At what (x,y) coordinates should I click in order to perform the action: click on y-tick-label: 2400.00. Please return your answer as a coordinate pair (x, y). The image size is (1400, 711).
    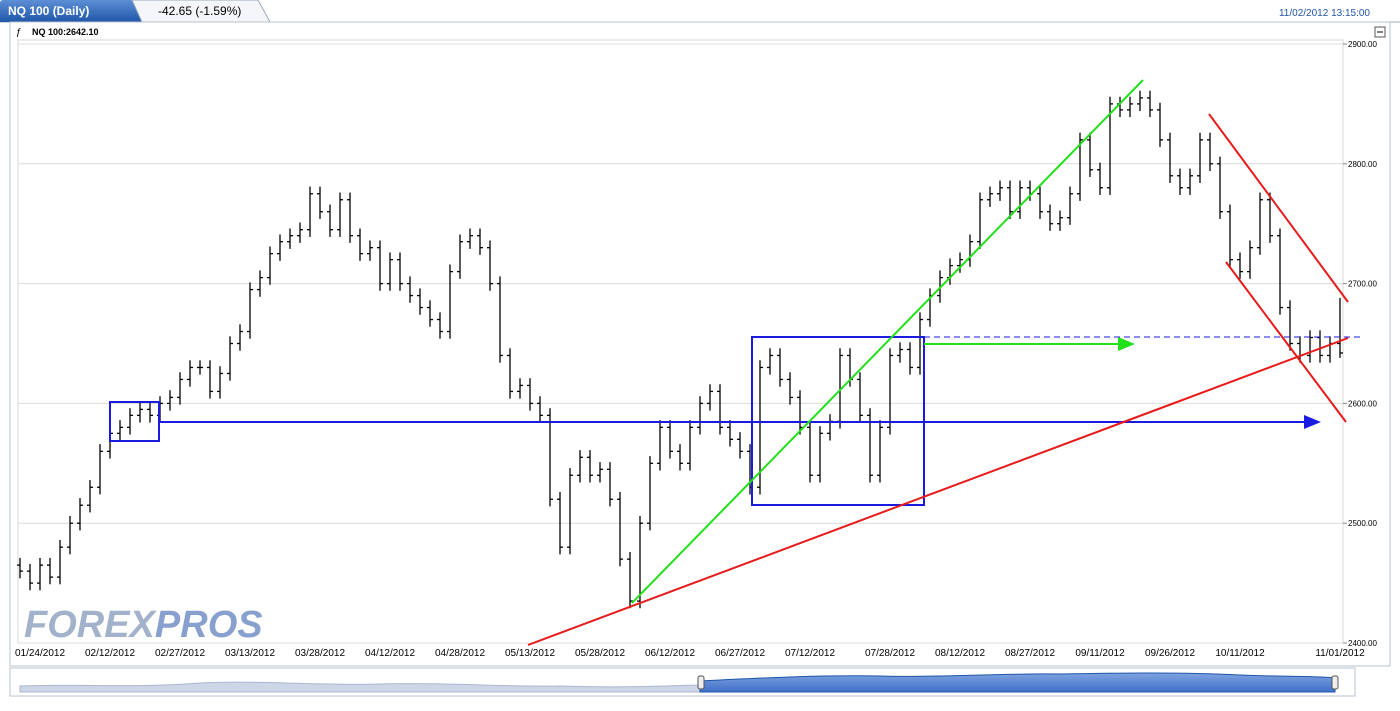
    Looking at the image, I should click on (1362, 643).